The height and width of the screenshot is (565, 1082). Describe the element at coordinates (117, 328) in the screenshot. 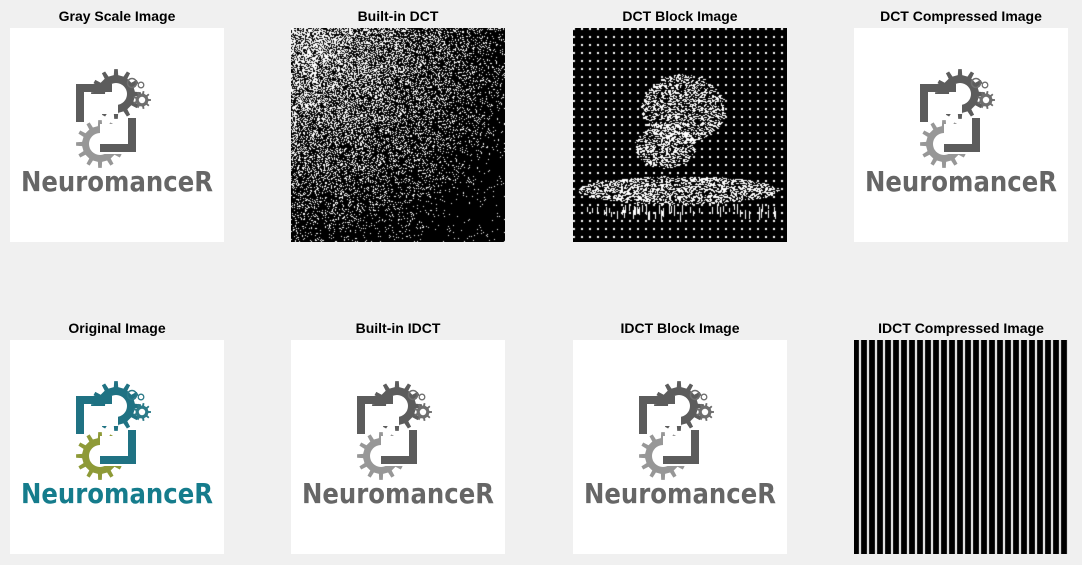

I see `panel-title: Original Image` at that location.